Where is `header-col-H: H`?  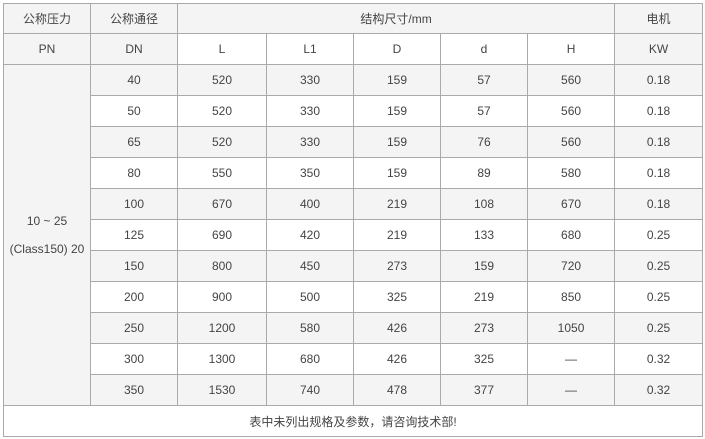 header-col-H: H is located at coordinates (571, 49).